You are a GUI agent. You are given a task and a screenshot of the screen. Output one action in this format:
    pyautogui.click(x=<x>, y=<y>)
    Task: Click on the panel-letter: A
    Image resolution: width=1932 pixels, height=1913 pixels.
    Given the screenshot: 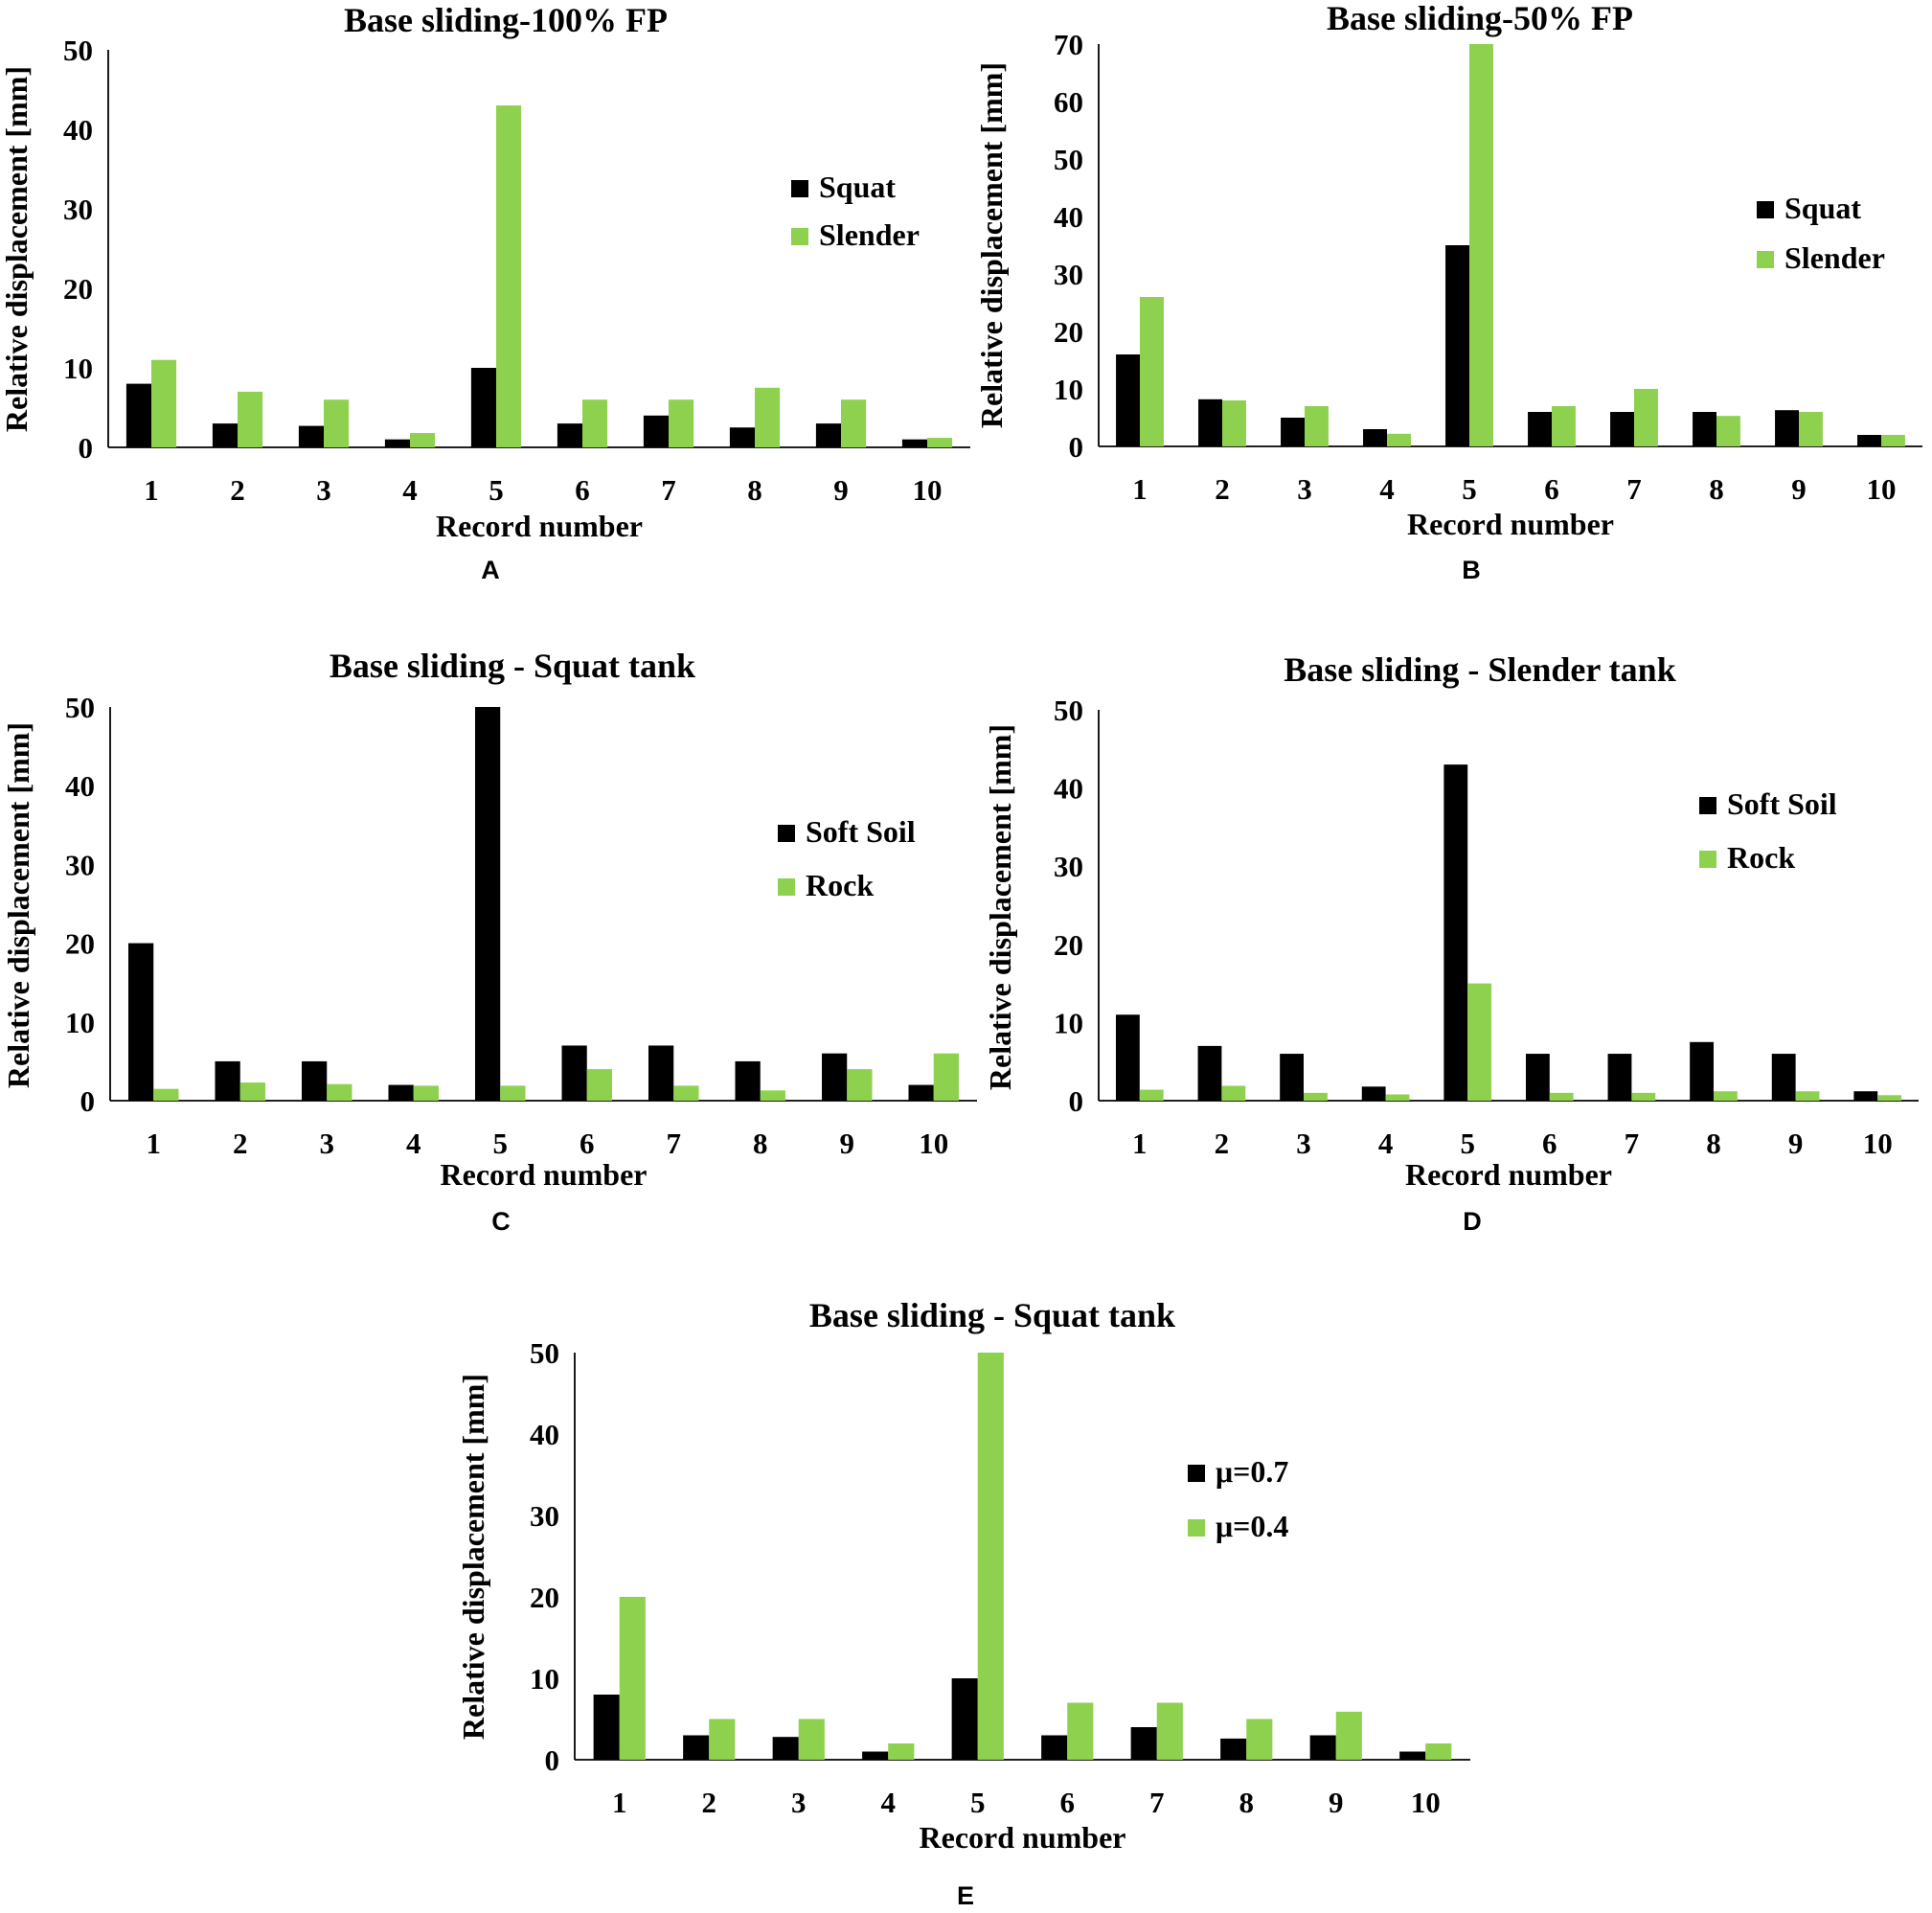 What is the action you would take?
    pyautogui.click(x=490, y=570)
    